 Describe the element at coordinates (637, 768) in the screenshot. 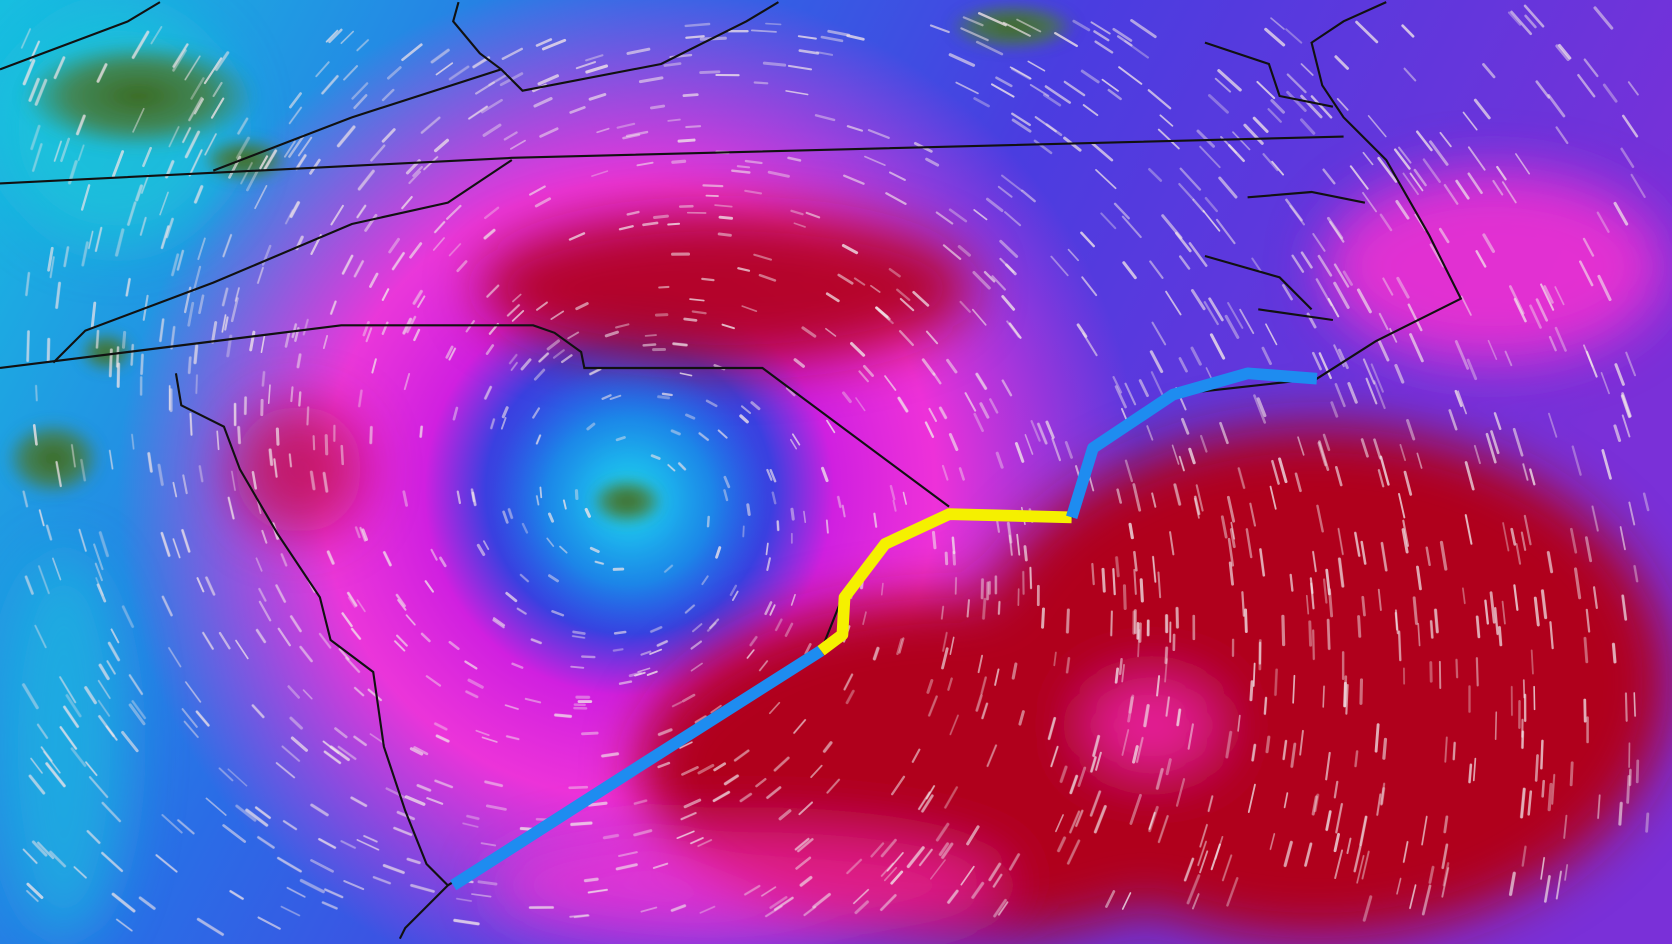

I see `warning-segment-south` at that location.